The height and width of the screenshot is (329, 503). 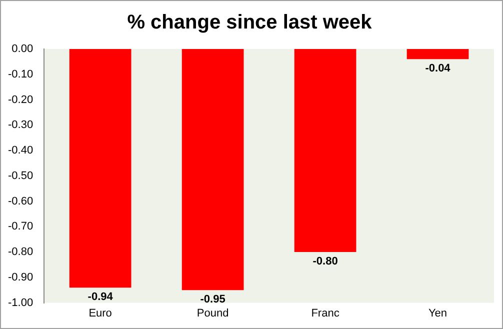 I want to click on y-tick-label: -0.10, so click(x=21, y=74).